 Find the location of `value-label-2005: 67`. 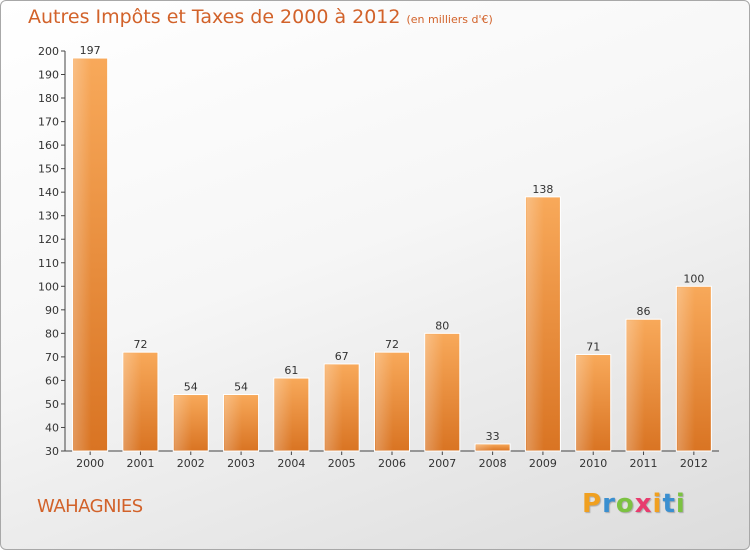

value-label-2005: 67 is located at coordinates (342, 356).